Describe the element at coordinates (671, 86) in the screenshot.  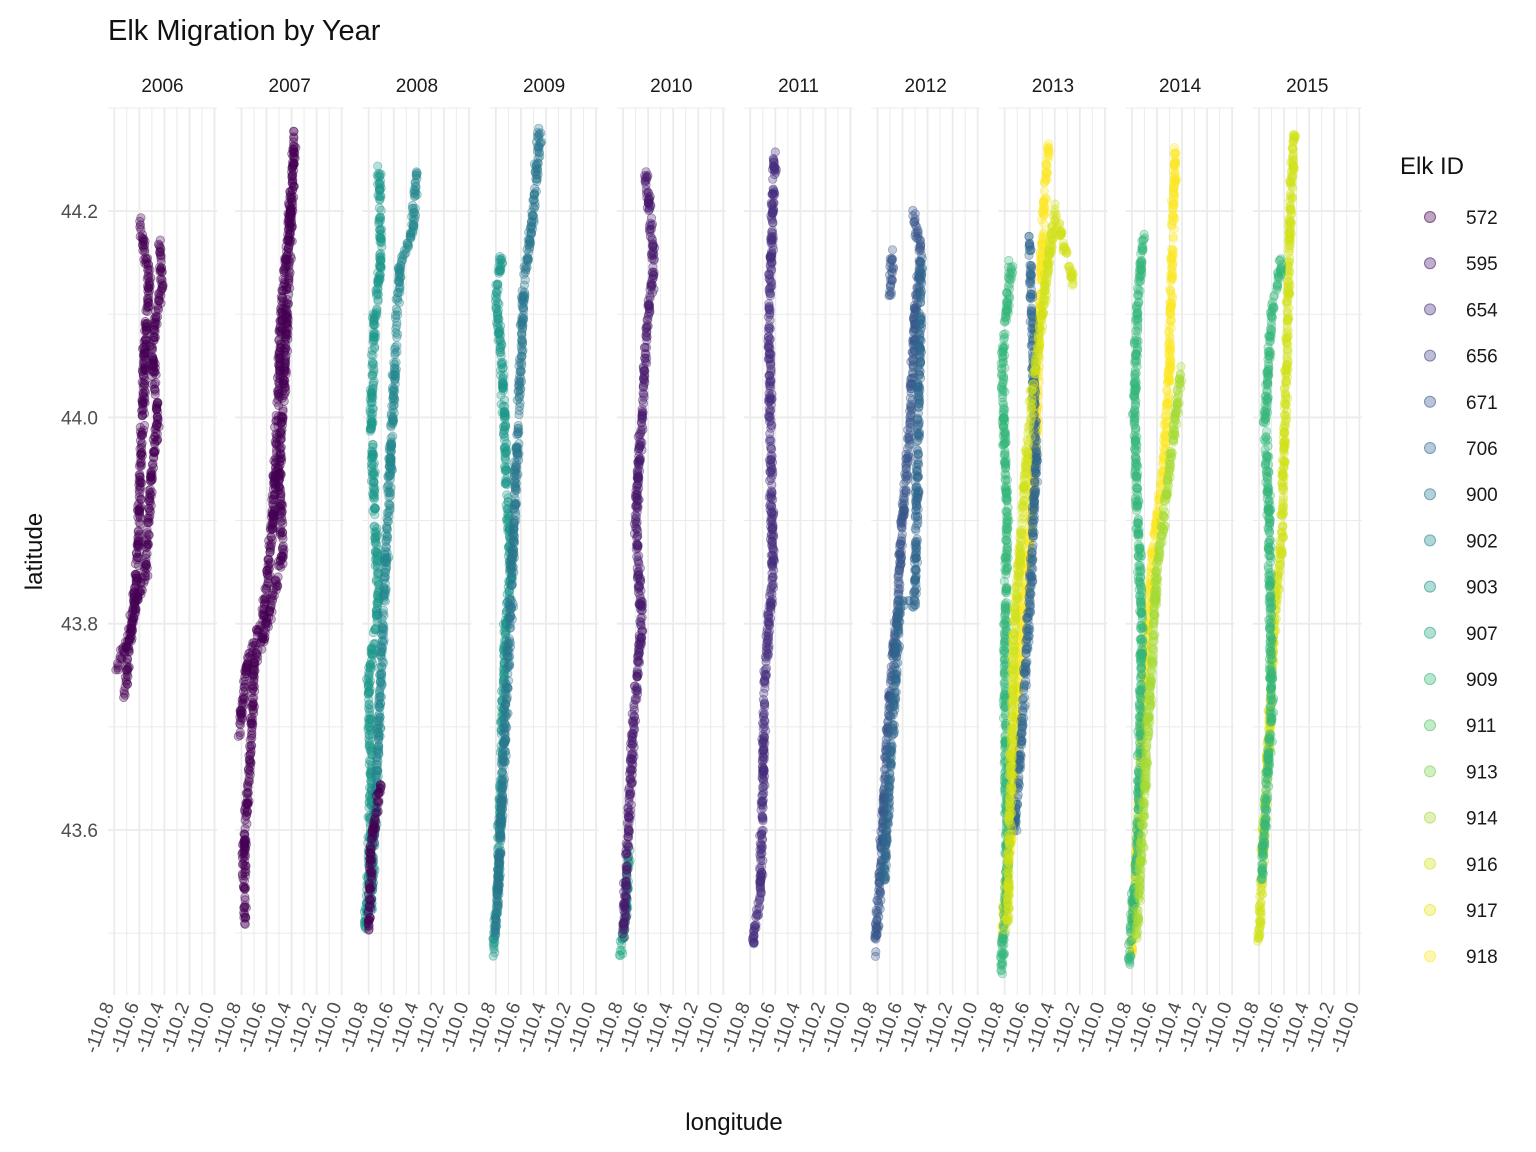
I see `facet-strip-label: 2010` at that location.